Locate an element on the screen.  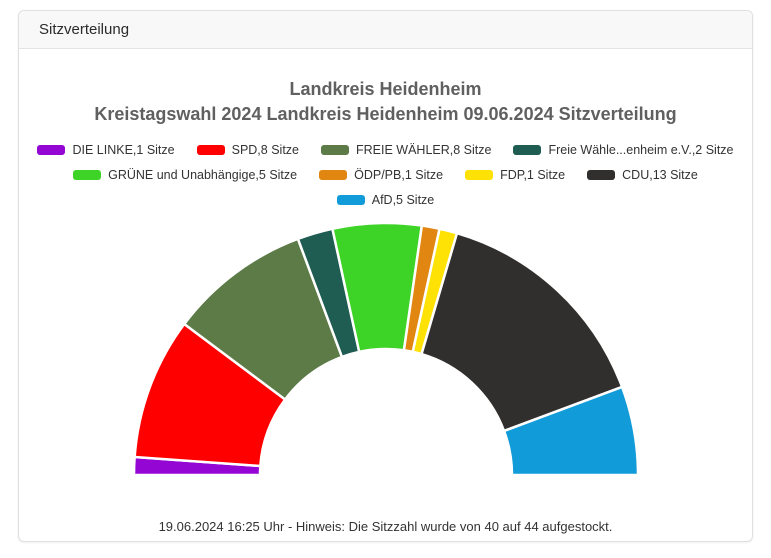
legend-item: FDP,1 Sitze is located at coordinates (515, 175).